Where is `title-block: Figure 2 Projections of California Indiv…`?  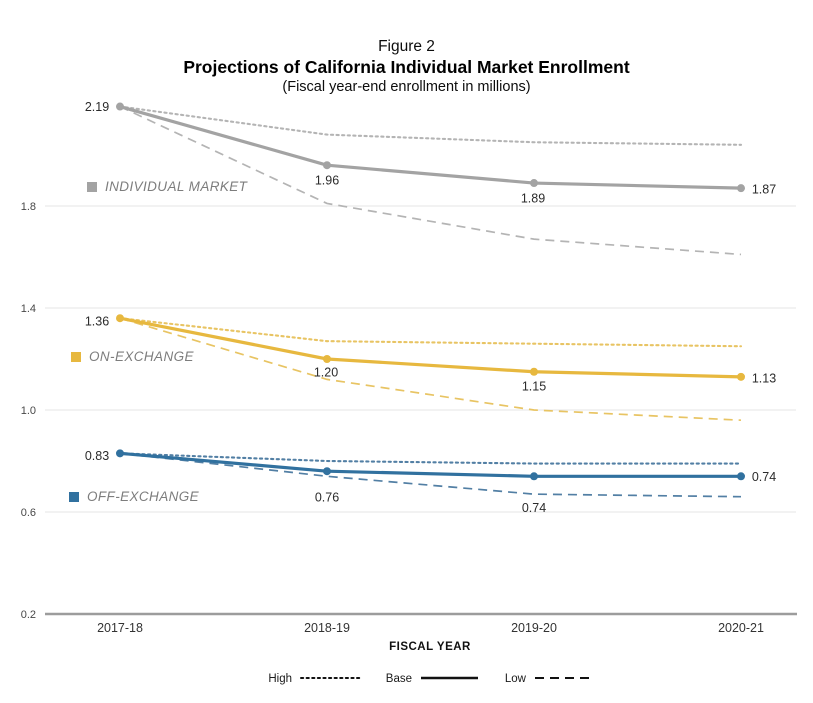
title-block: Figure 2 Projections of California Indiv… is located at coordinates (406, 66).